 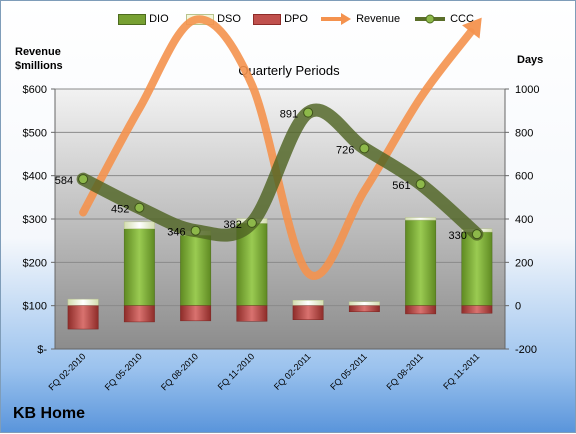 I want to click on legend-label-dso: DSO, so click(x=229, y=19).